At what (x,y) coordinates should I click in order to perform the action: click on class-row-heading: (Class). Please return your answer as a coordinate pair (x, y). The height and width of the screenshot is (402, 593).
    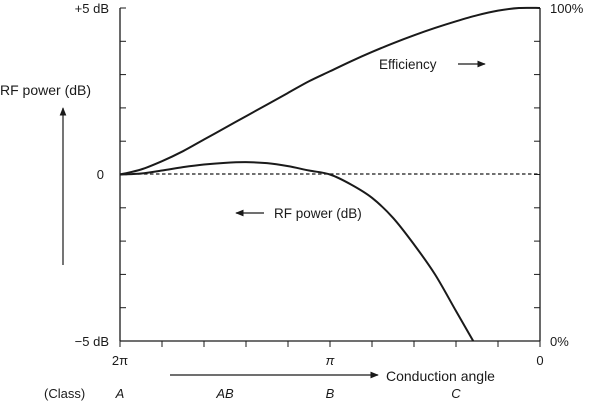
    Looking at the image, I should click on (64, 393).